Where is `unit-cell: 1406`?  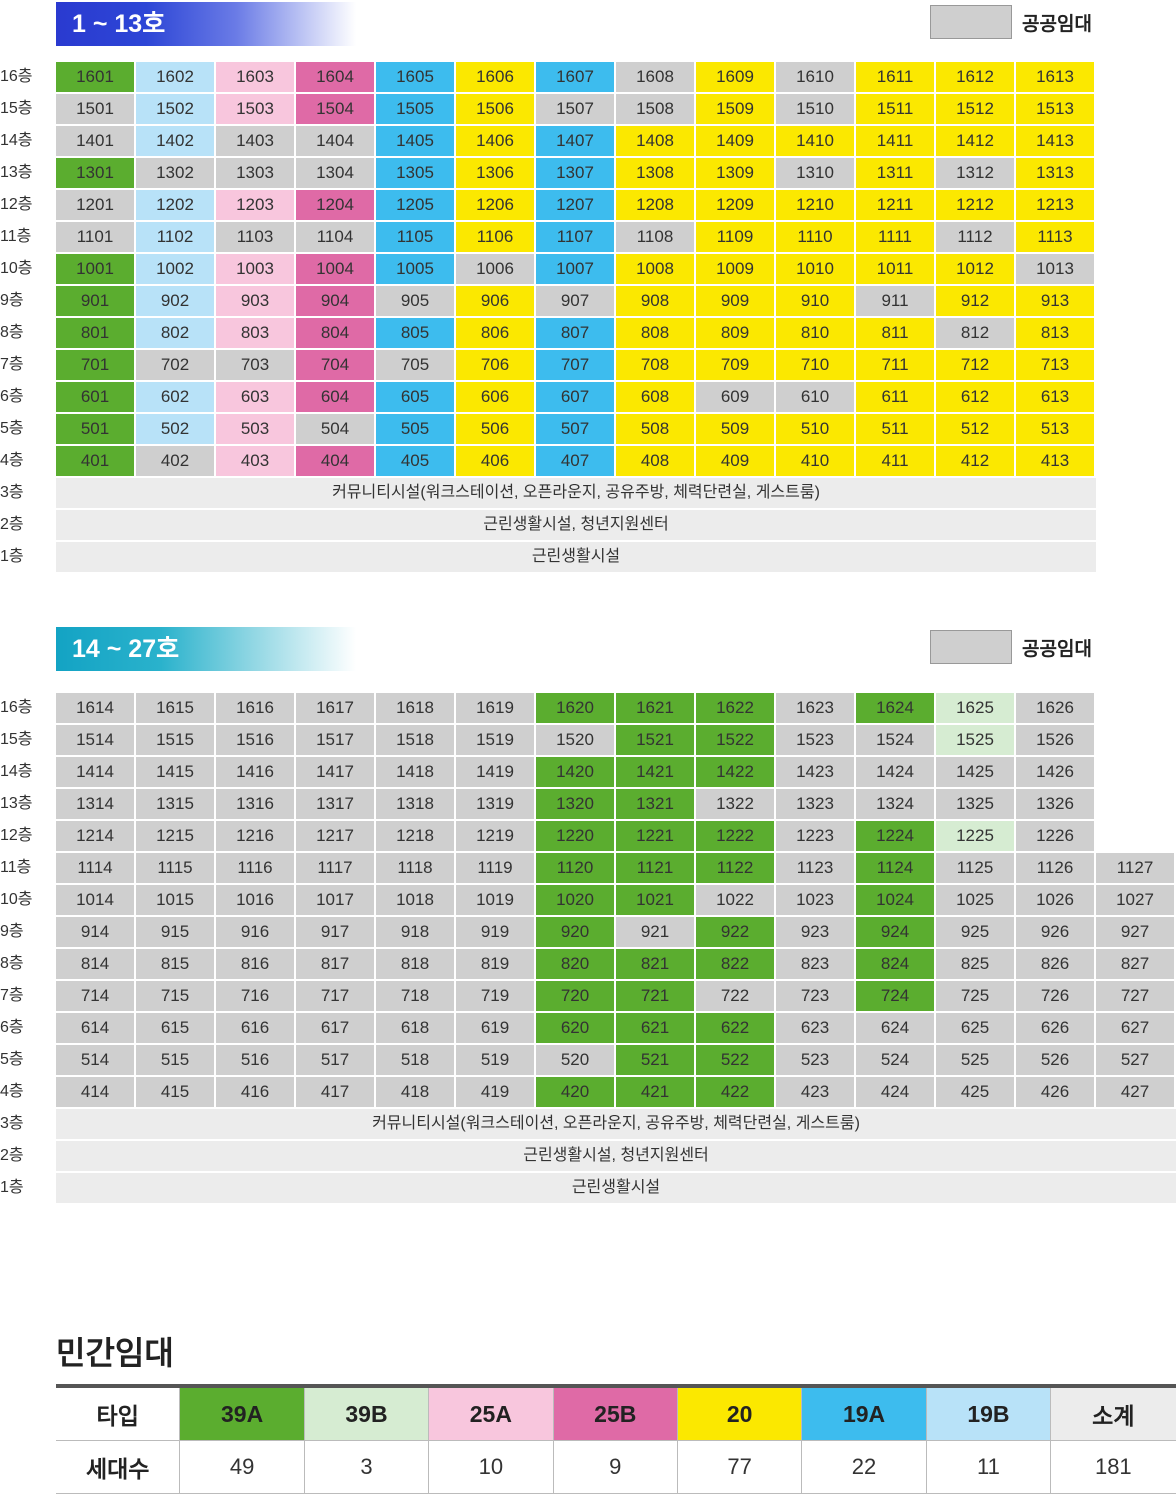 unit-cell: 1406 is located at coordinates (495, 141).